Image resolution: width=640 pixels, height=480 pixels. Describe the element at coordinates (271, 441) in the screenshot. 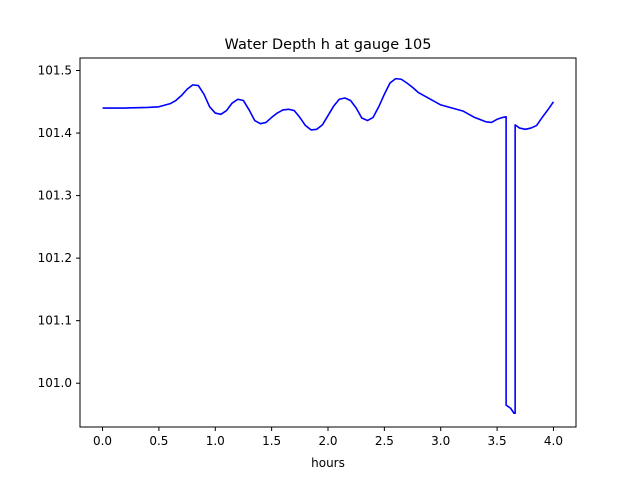

I see `x-tick-label: 1.5` at that location.